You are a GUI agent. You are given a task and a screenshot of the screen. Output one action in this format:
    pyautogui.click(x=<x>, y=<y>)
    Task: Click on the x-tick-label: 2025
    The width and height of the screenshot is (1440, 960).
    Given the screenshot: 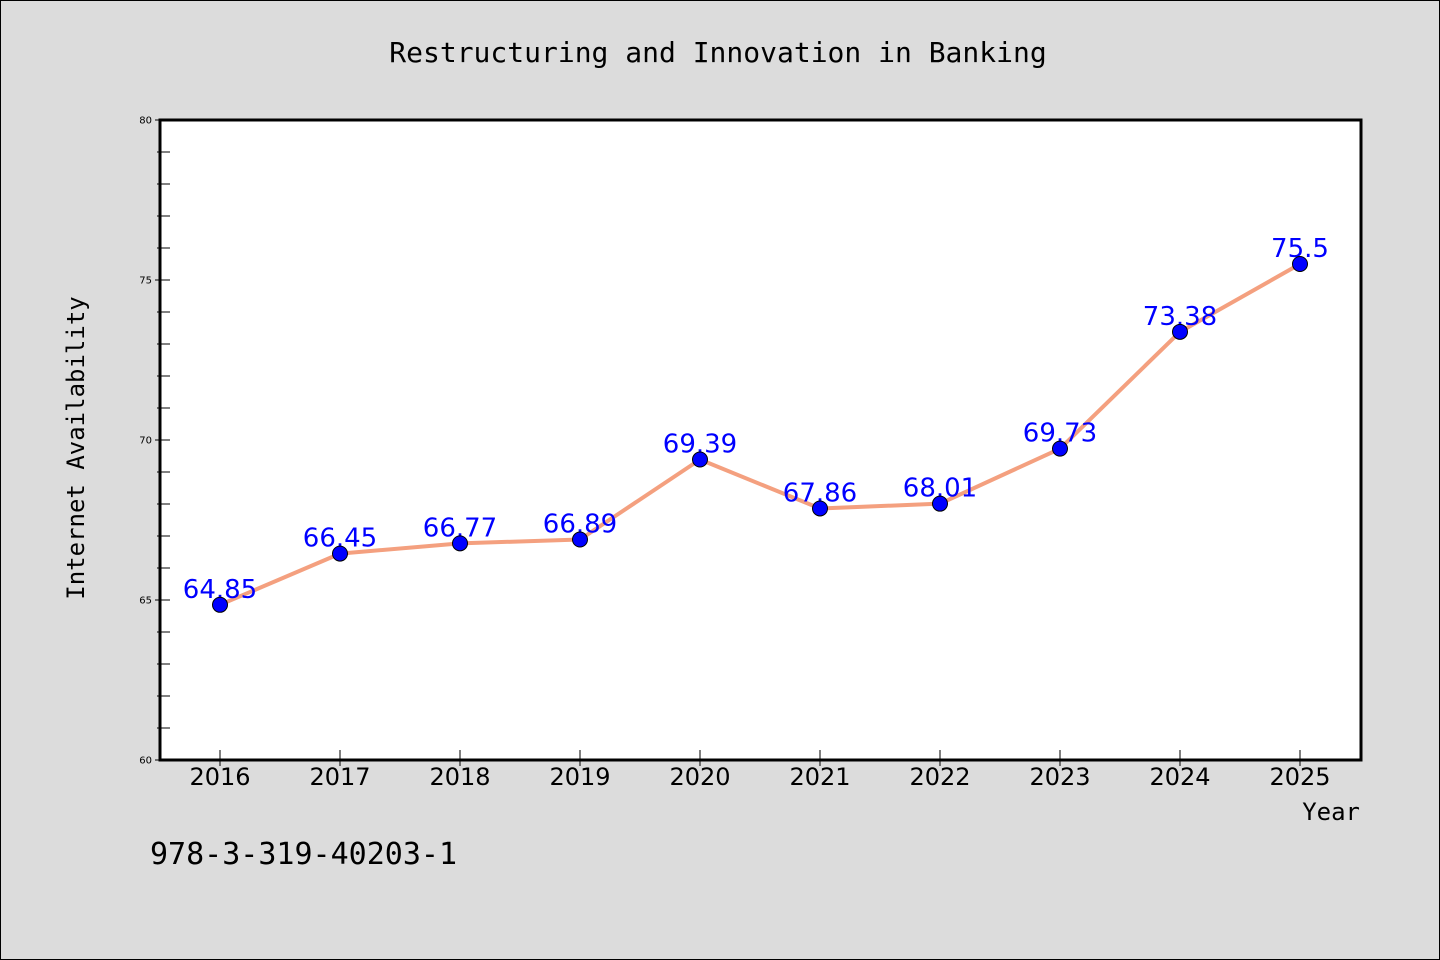 What is the action you would take?
    pyautogui.click(x=1299, y=777)
    